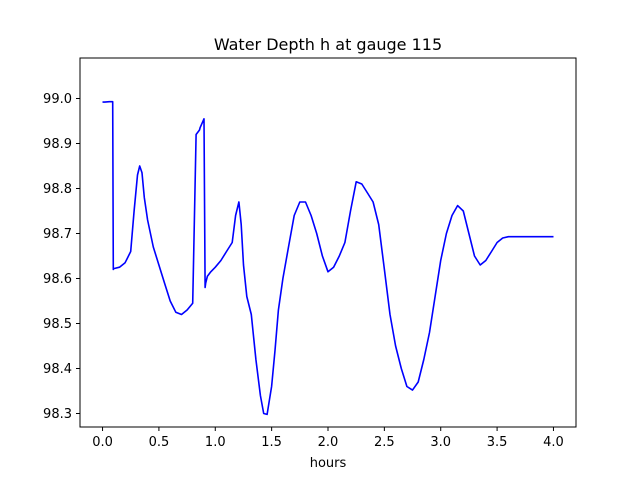 This screenshot has width=640, height=480. Describe the element at coordinates (215, 442) in the screenshot. I see `x-tick-label: 1.0` at that location.